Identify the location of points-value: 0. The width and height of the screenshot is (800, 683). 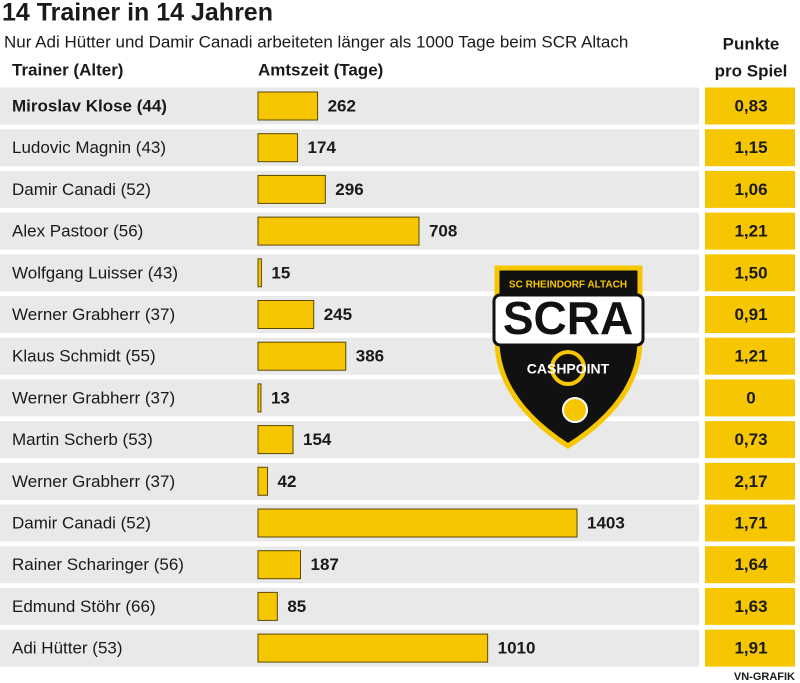
(750, 397).